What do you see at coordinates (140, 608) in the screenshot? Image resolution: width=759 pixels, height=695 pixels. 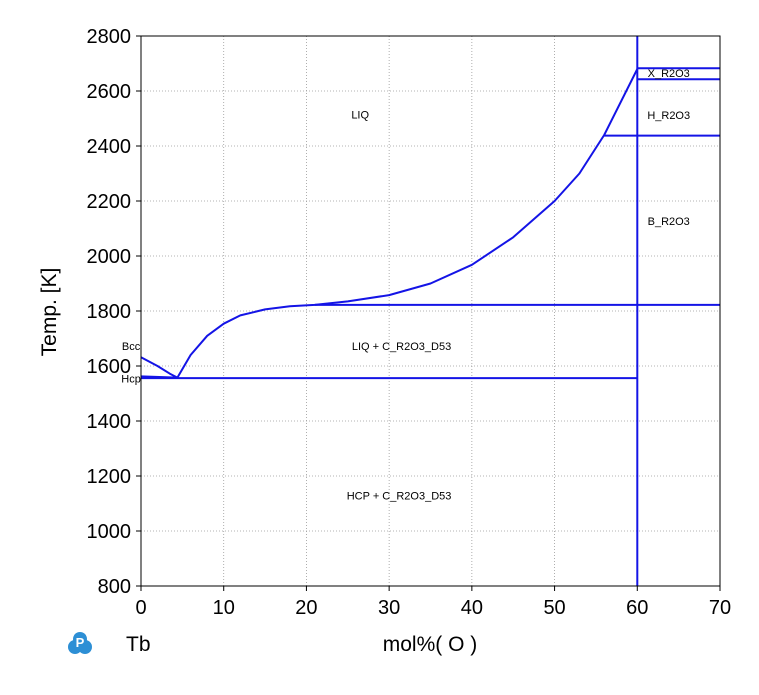 I see `x-tick-label: 0` at bounding box center [140, 608].